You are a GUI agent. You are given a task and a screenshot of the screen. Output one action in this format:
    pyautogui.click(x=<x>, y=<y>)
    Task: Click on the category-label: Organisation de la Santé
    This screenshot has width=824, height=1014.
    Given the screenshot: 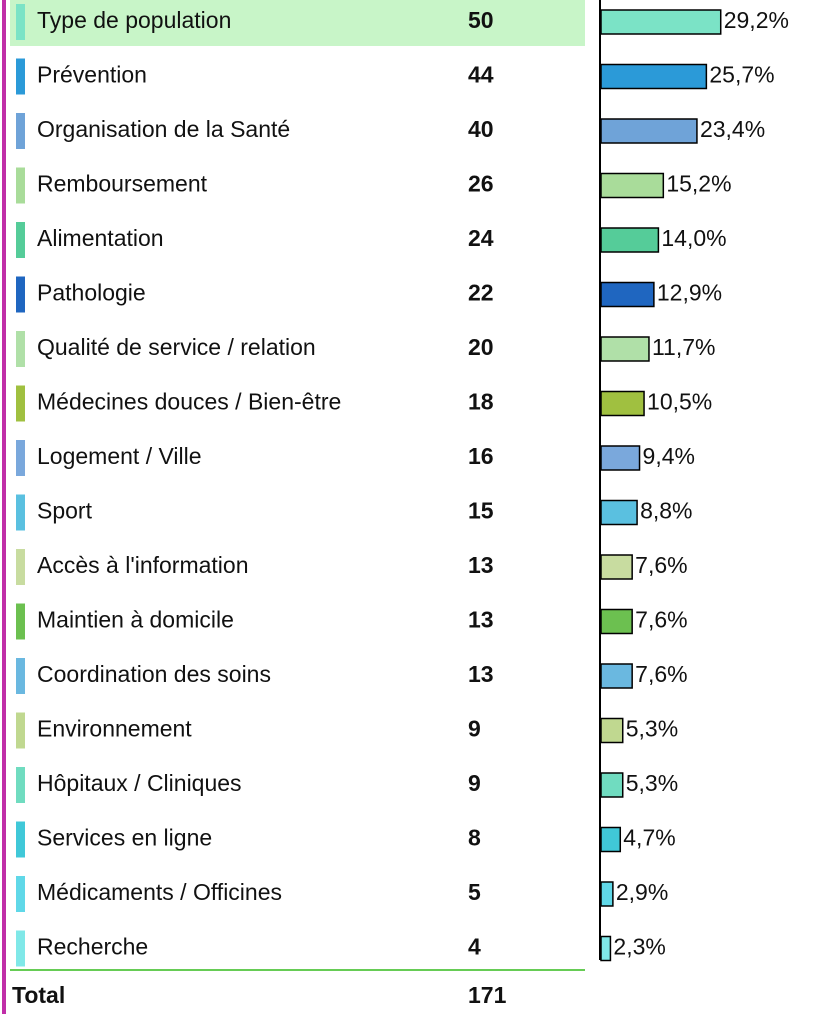 What is the action you would take?
    pyautogui.click(x=163, y=129)
    